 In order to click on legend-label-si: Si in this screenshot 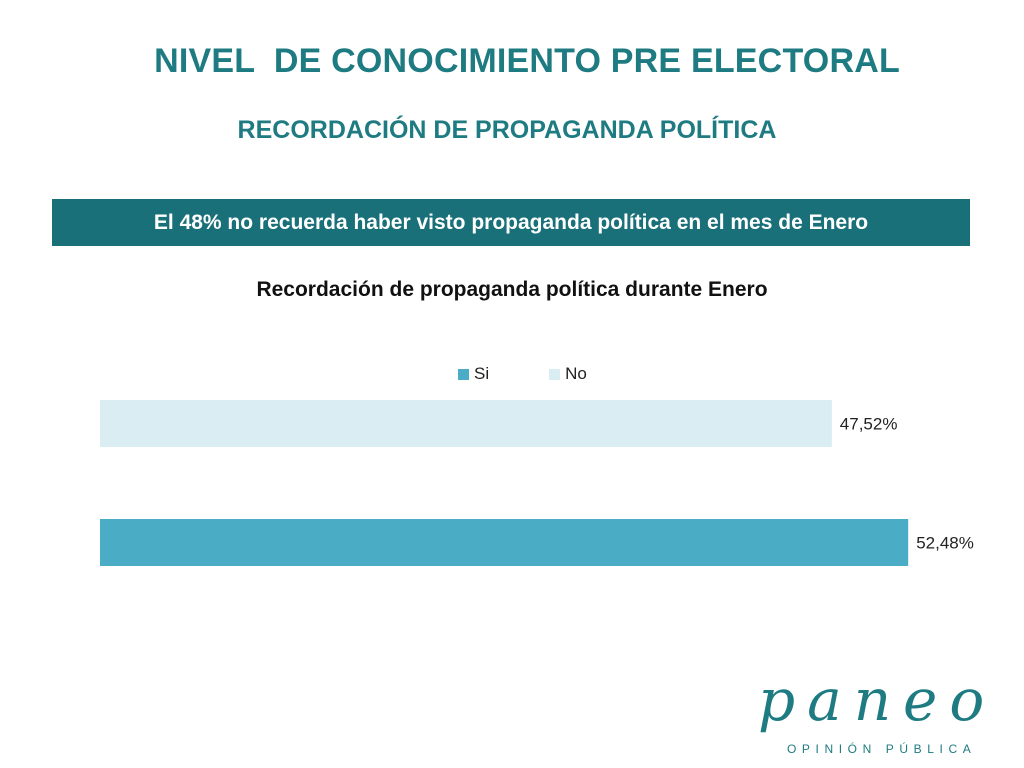, I will do `click(482, 373)`.